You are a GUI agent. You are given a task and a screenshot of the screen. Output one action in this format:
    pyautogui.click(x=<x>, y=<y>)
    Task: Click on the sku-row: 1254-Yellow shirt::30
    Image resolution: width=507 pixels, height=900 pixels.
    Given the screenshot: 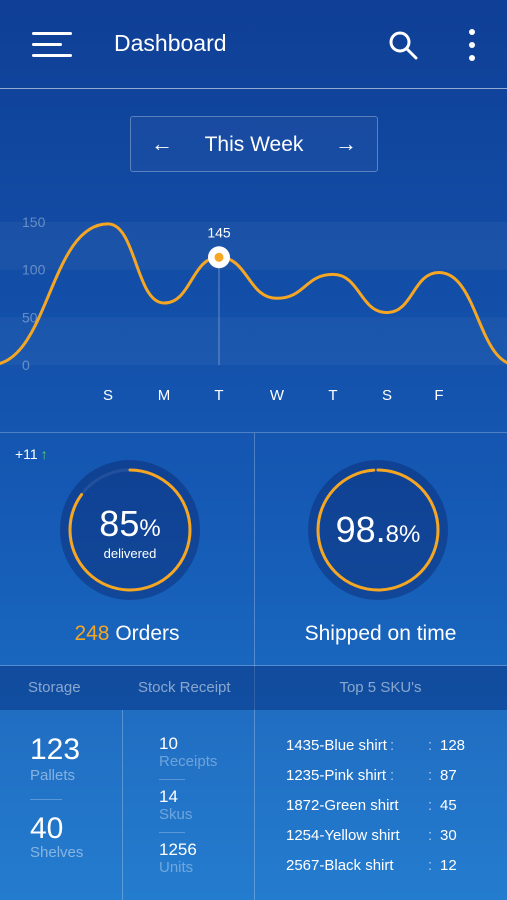 What is the action you would take?
    pyautogui.click(x=386, y=840)
    